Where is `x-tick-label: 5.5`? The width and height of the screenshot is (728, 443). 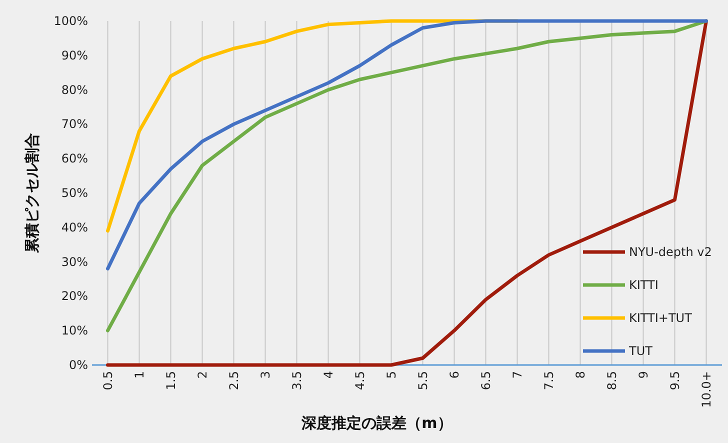
x-tick-label: 5.5 is located at coordinates (423, 380).